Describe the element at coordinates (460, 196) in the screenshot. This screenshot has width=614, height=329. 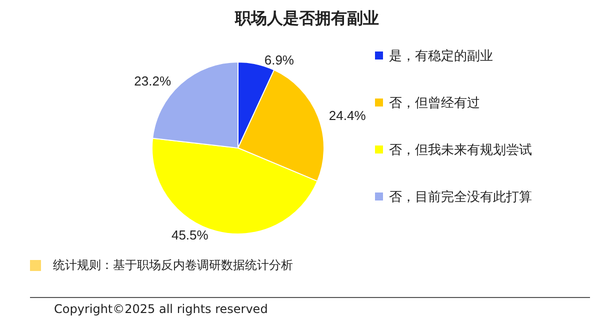
I see `legend-label: 否，目前完全没有此打算` at that location.